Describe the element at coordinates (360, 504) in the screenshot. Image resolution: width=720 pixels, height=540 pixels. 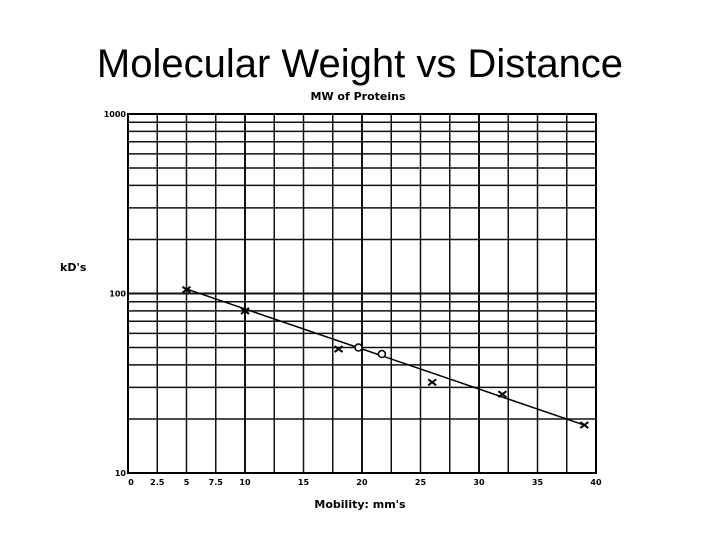
I see `x-axis-label: Mobility: mm's` at that location.